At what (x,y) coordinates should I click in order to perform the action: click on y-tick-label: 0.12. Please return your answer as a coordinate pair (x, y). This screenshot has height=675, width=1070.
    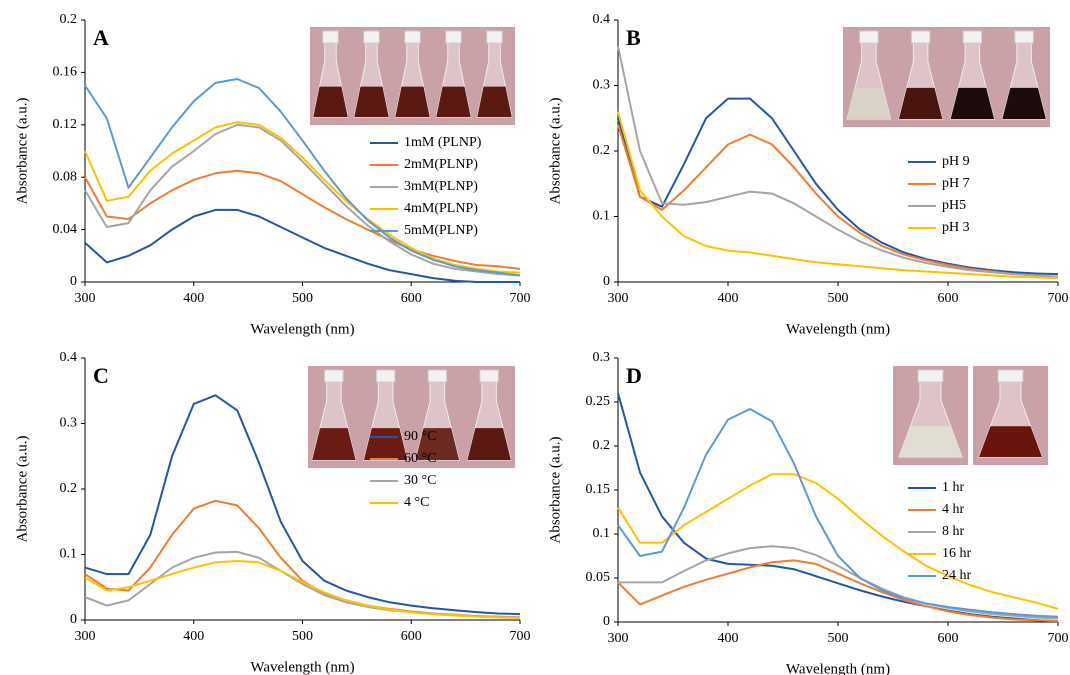
    Looking at the image, I should click on (65, 124).